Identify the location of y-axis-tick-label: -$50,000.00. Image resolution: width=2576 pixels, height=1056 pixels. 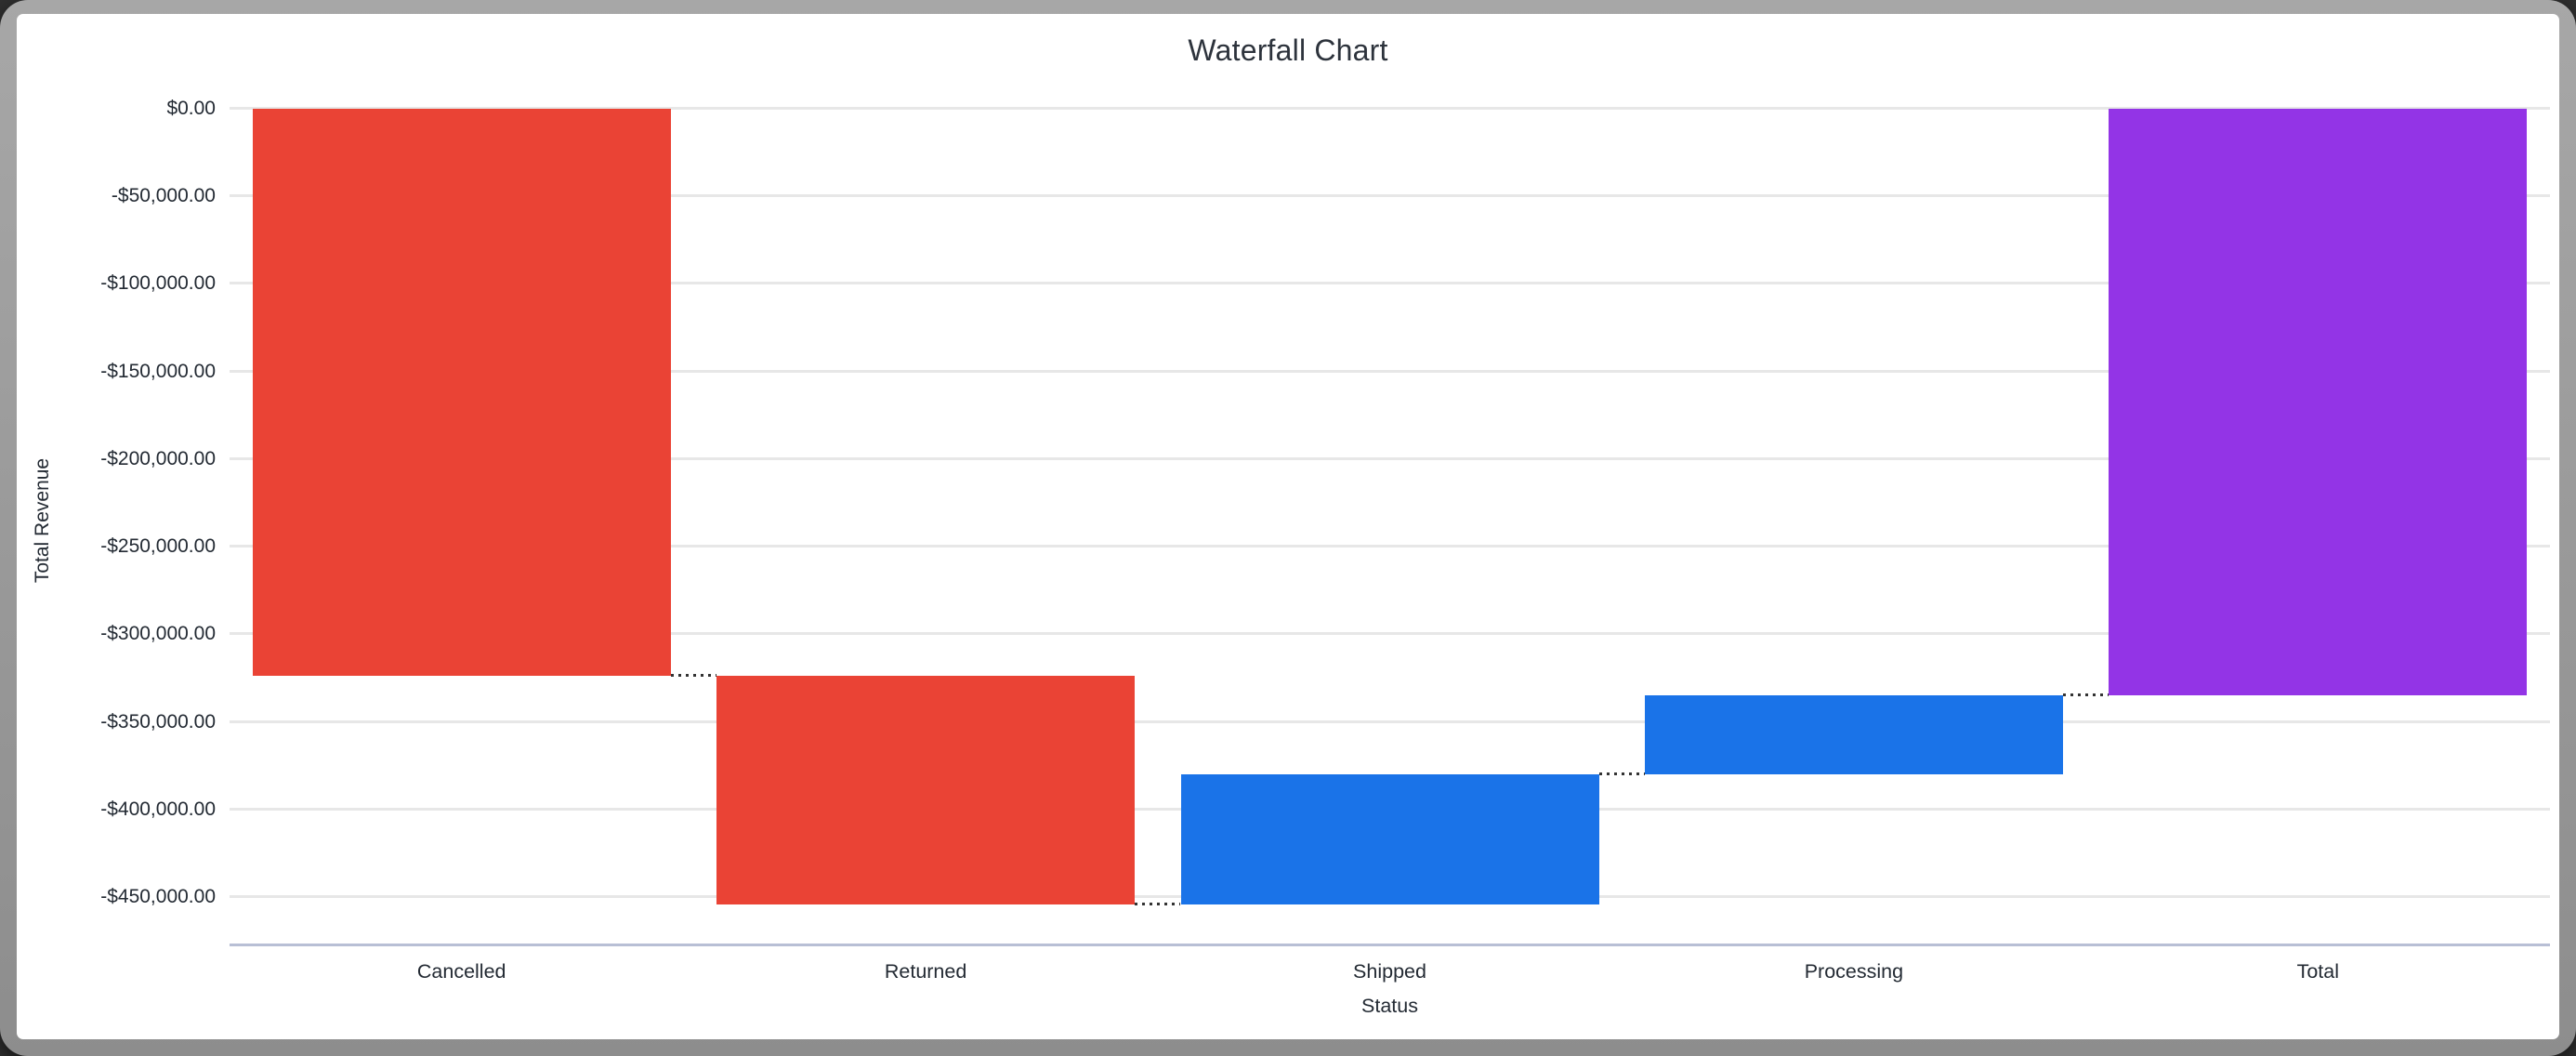
(163, 196).